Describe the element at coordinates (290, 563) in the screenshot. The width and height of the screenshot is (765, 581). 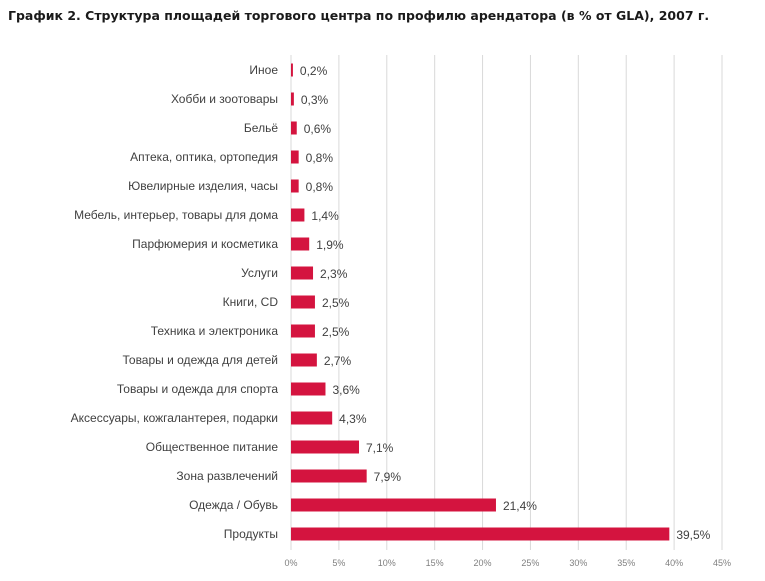
I see `x-tick-label: 0%` at that location.